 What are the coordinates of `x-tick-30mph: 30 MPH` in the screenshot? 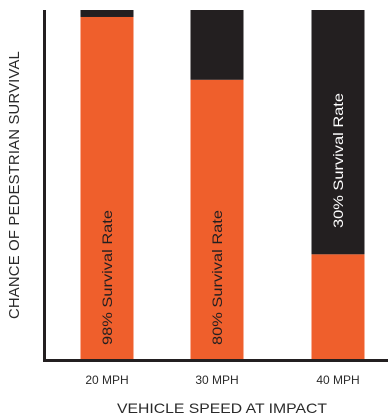 It's located at (216, 380).